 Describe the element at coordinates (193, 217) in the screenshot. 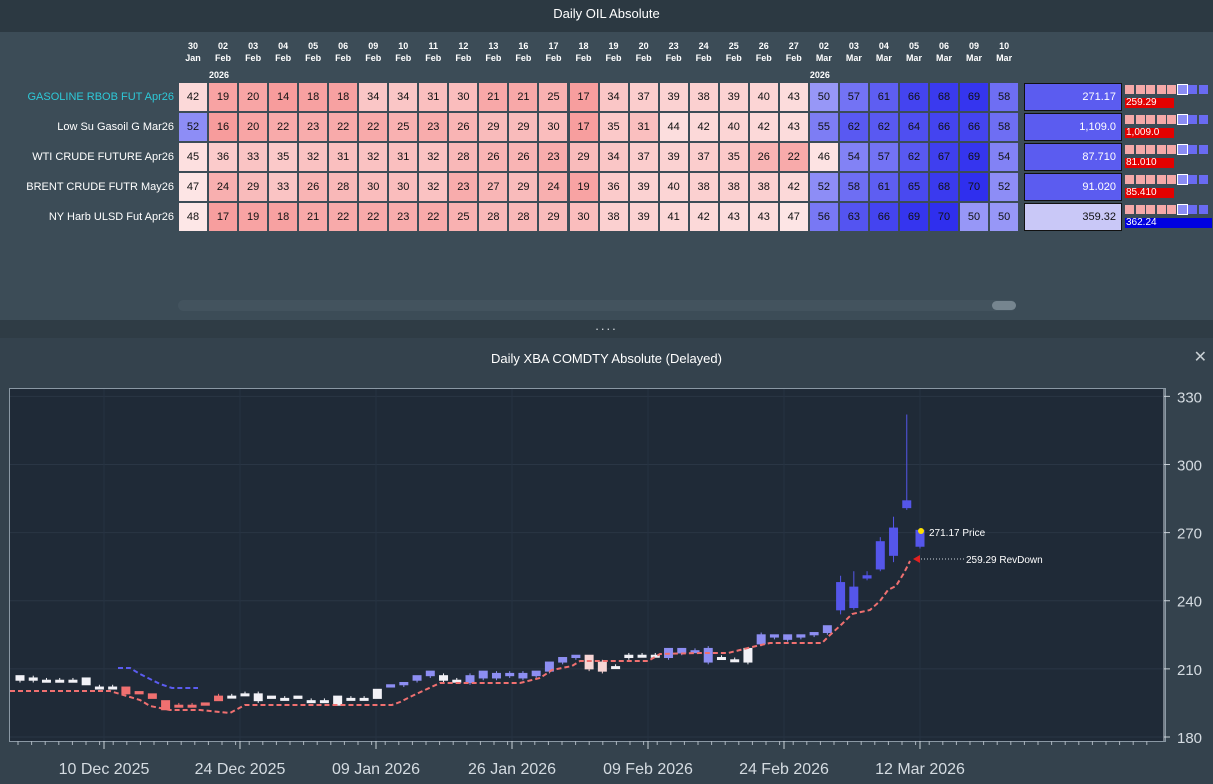

I see `heatmap-cell: 48` at that location.